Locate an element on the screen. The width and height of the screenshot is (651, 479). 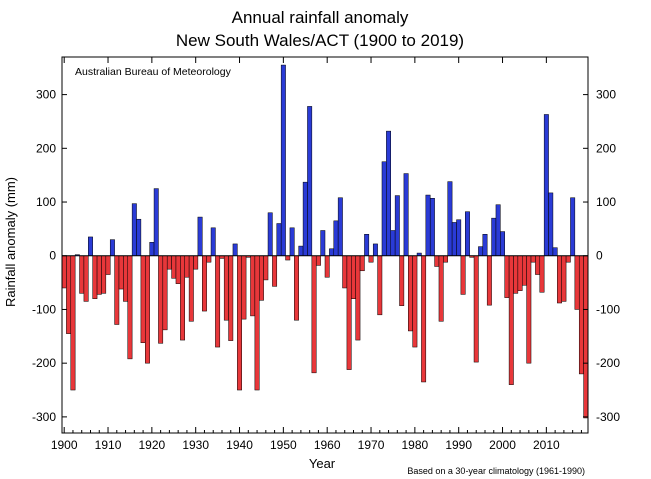
y-tick-label-right: -200 is located at coordinates (608, 363).